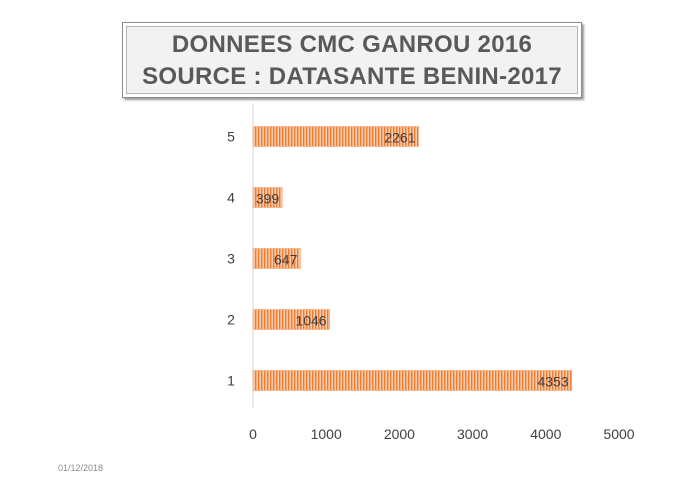 Image resolution: width=698 pixels, height=495 pixels. Describe the element at coordinates (472, 434) in the screenshot. I see `x-tick-label-3000: 3000` at that location.